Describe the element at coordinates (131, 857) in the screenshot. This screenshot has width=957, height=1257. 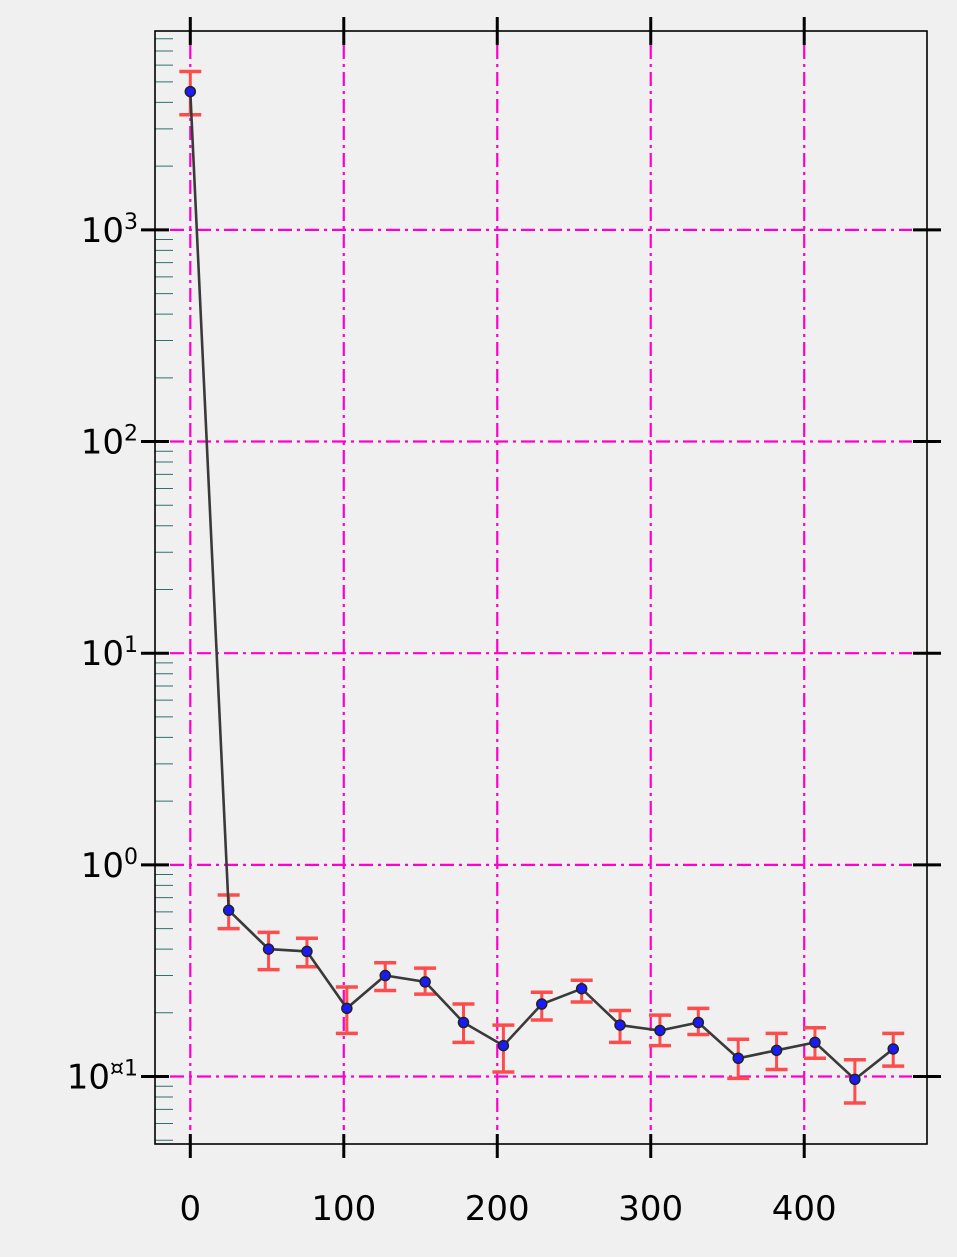
I see `y-tick-label-exponent: 0` at that location.